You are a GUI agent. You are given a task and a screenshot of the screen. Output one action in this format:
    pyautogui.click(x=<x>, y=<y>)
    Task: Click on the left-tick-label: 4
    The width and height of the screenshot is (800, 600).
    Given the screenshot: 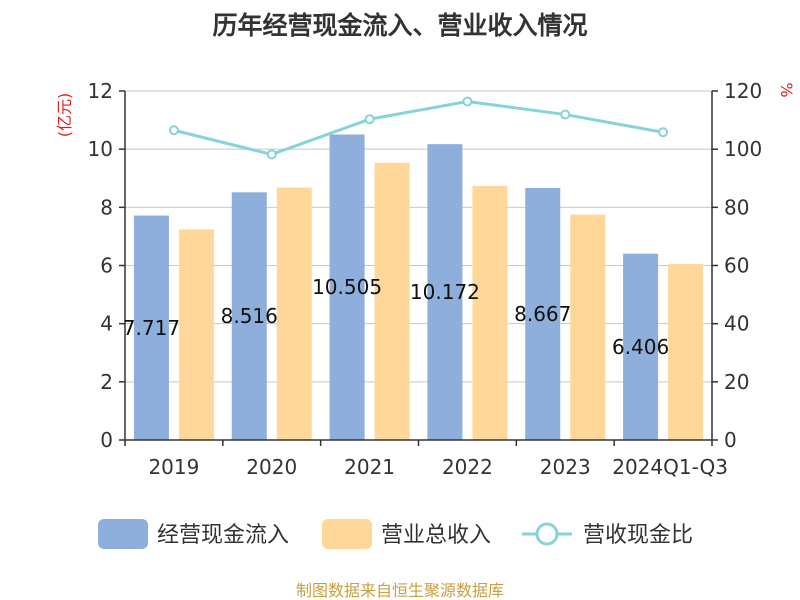 What is the action you would take?
    pyautogui.click(x=106, y=324)
    